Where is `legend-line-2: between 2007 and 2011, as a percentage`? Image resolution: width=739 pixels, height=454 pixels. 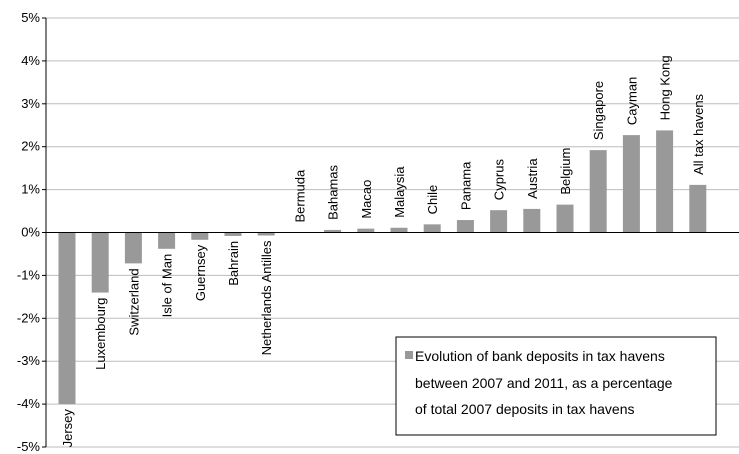
legend-line-2: between 2007 and 2011, as a percentage is located at coordinates (544, 383).